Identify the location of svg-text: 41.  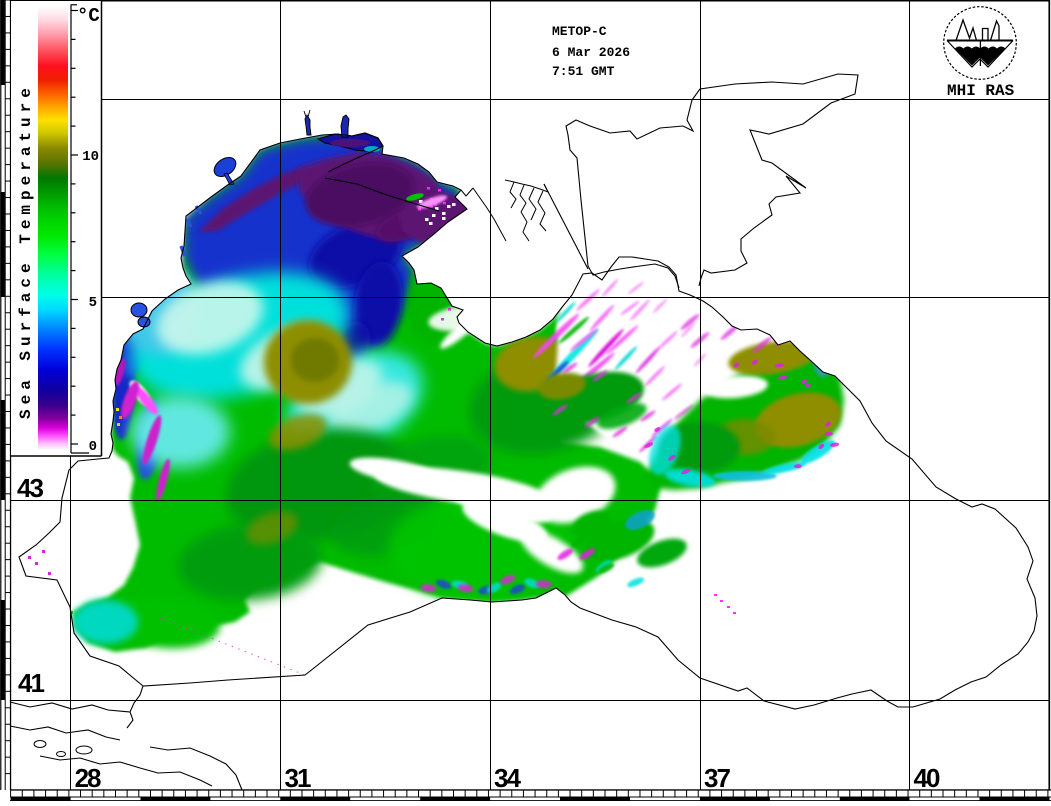
(31, 683).